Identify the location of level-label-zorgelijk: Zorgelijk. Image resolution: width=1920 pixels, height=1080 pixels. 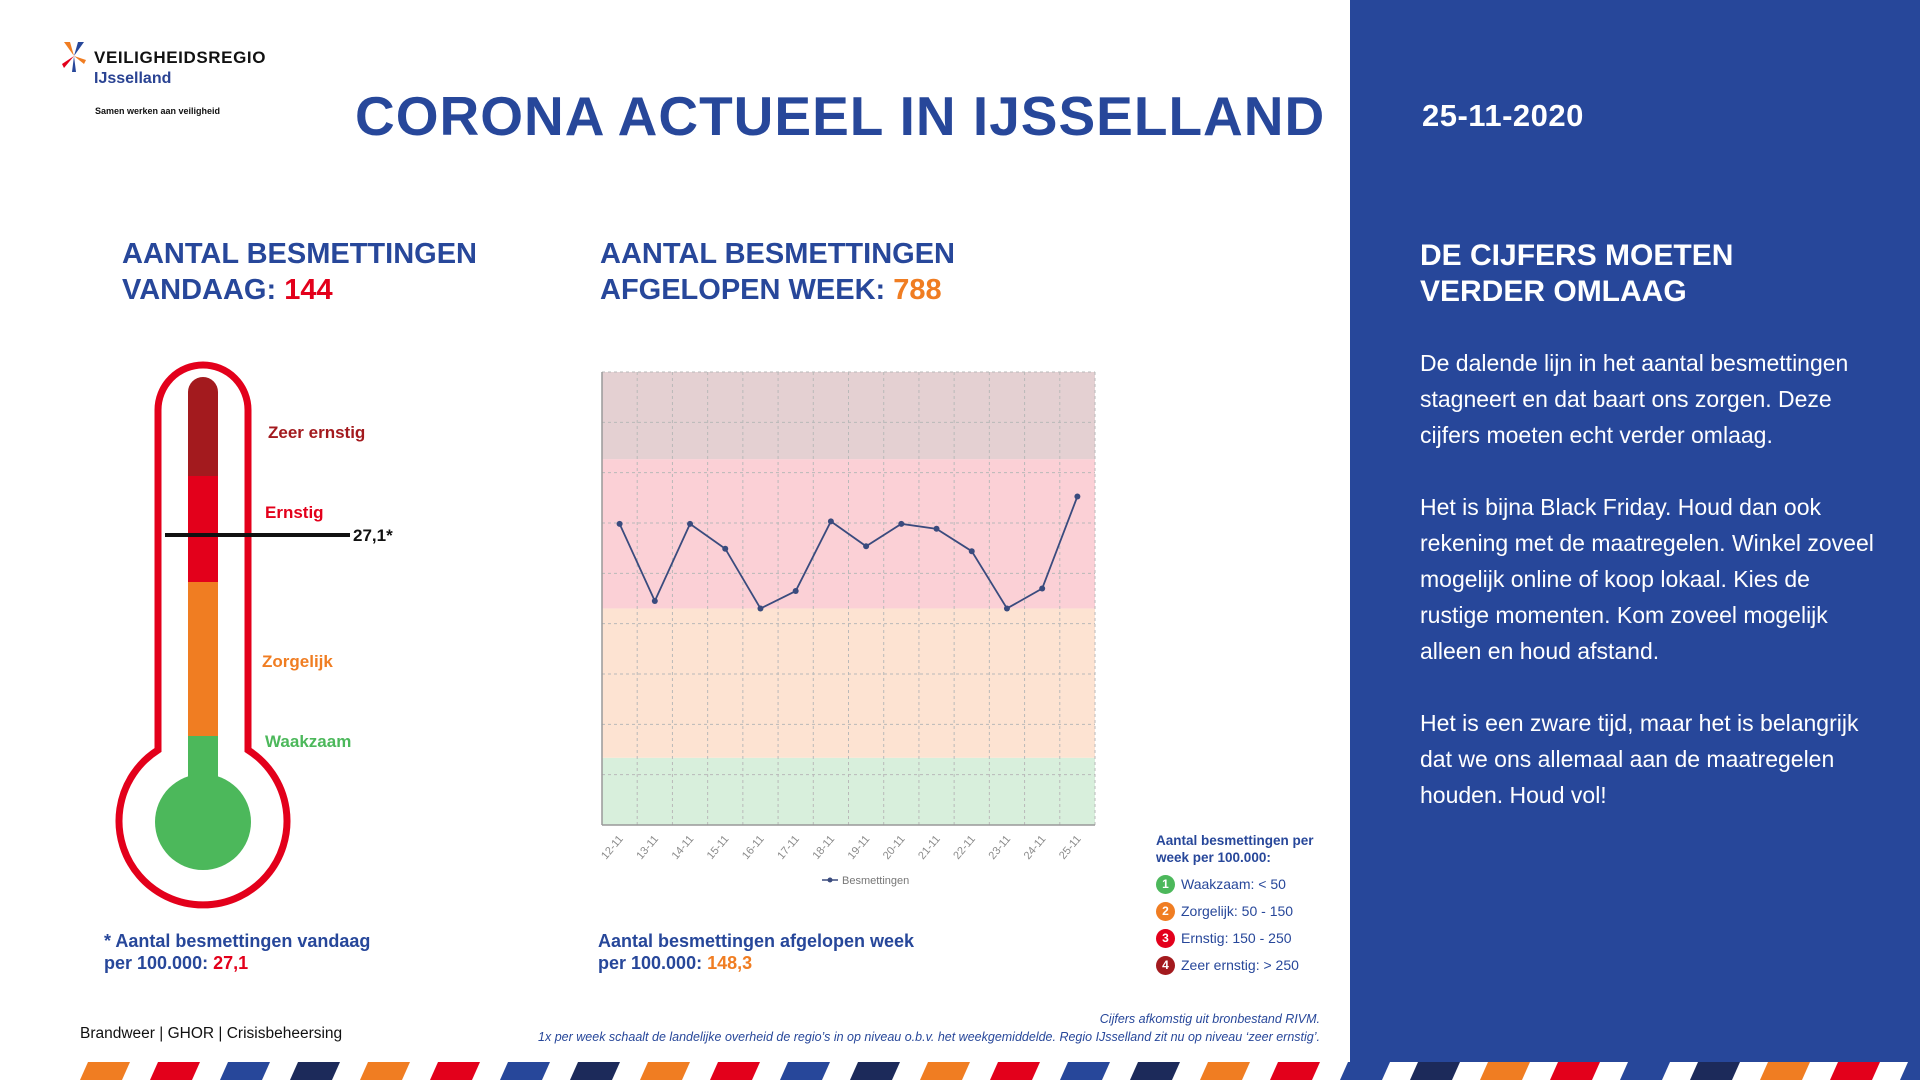
(297, 661).